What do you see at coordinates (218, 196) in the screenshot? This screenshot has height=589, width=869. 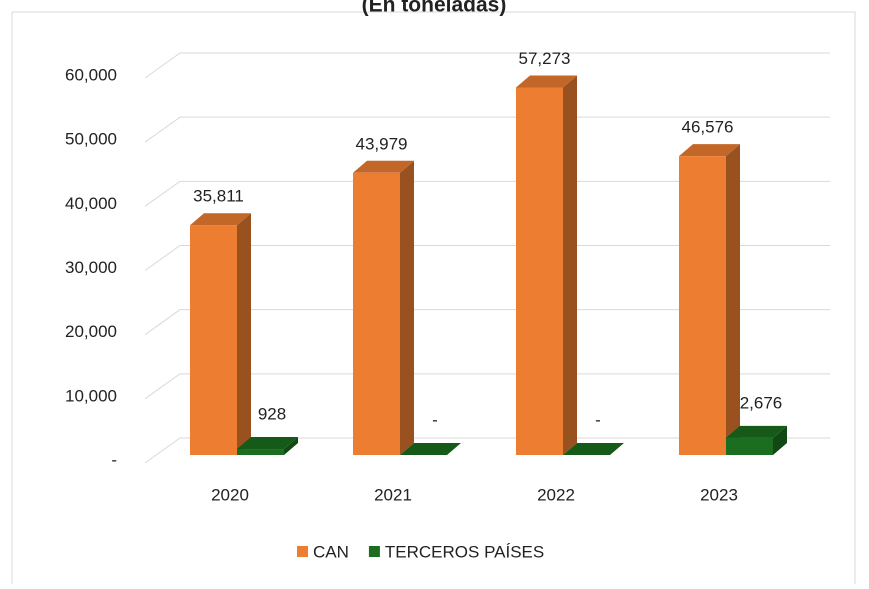 I see `data-label: 35,811` at bounding box center [218, 196].